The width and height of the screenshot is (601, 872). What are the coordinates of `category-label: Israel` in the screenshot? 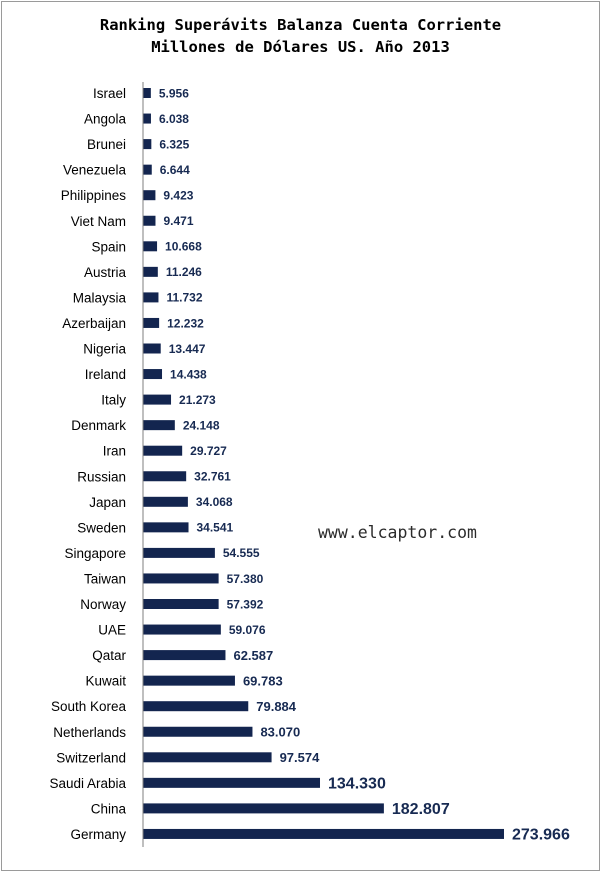 It's located at (109, 93).